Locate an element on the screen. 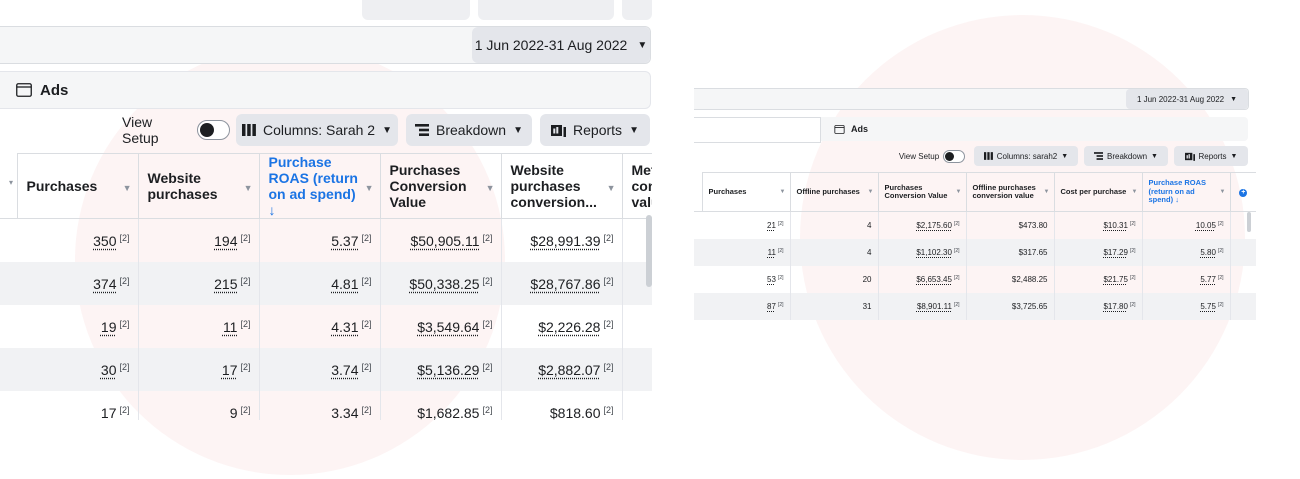 The height and width of the screenshot is (479, 1300). cell-value: 19 is located at coordinates (108, 326).